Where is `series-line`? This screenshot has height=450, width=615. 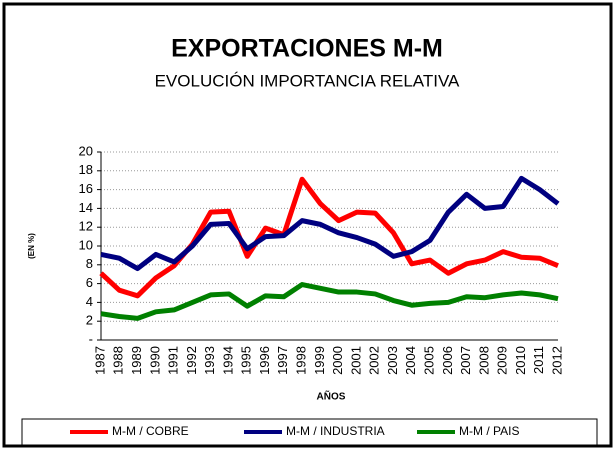
series-line is located at coordinates (329, 301).